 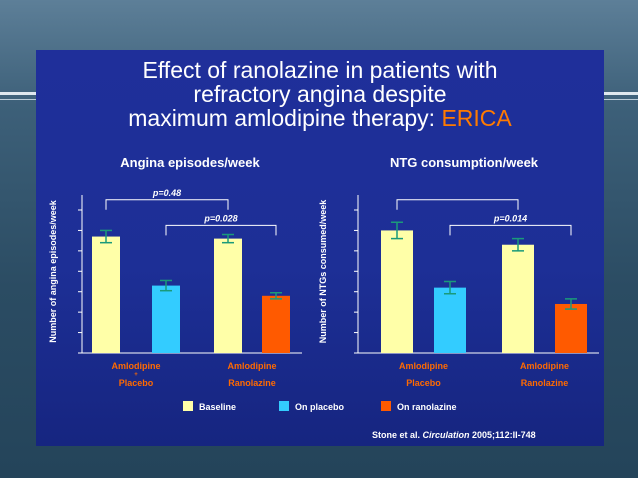 I want to click on citation-suffix: 2005;112:II-748, so click(x=503, y=435).